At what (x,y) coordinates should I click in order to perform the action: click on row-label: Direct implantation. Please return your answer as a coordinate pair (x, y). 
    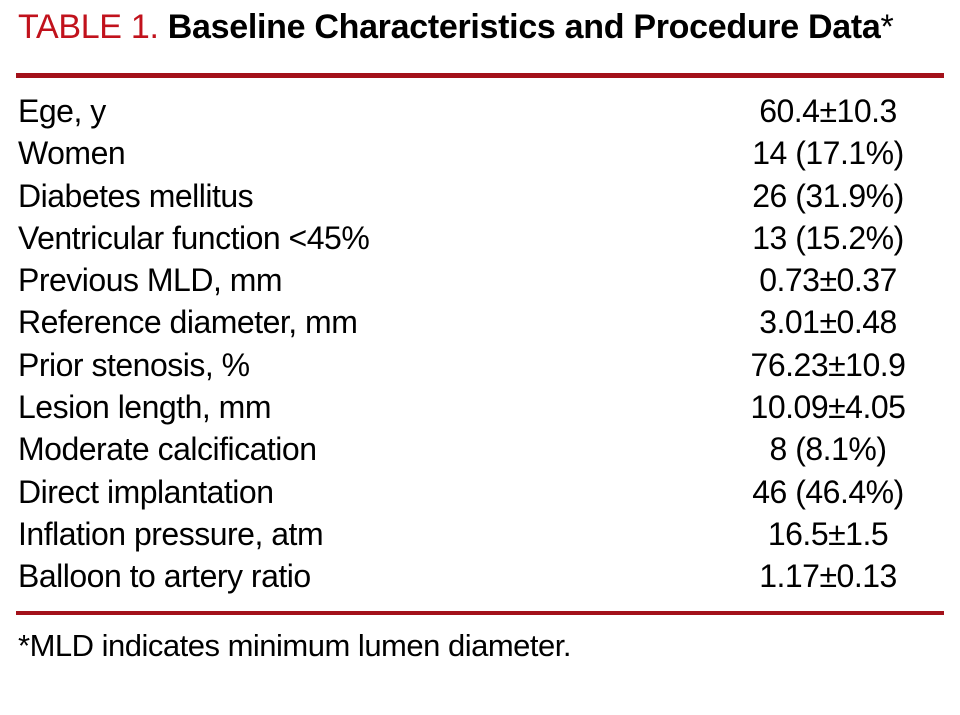
    Looking at the image, I should click on (146, 491).